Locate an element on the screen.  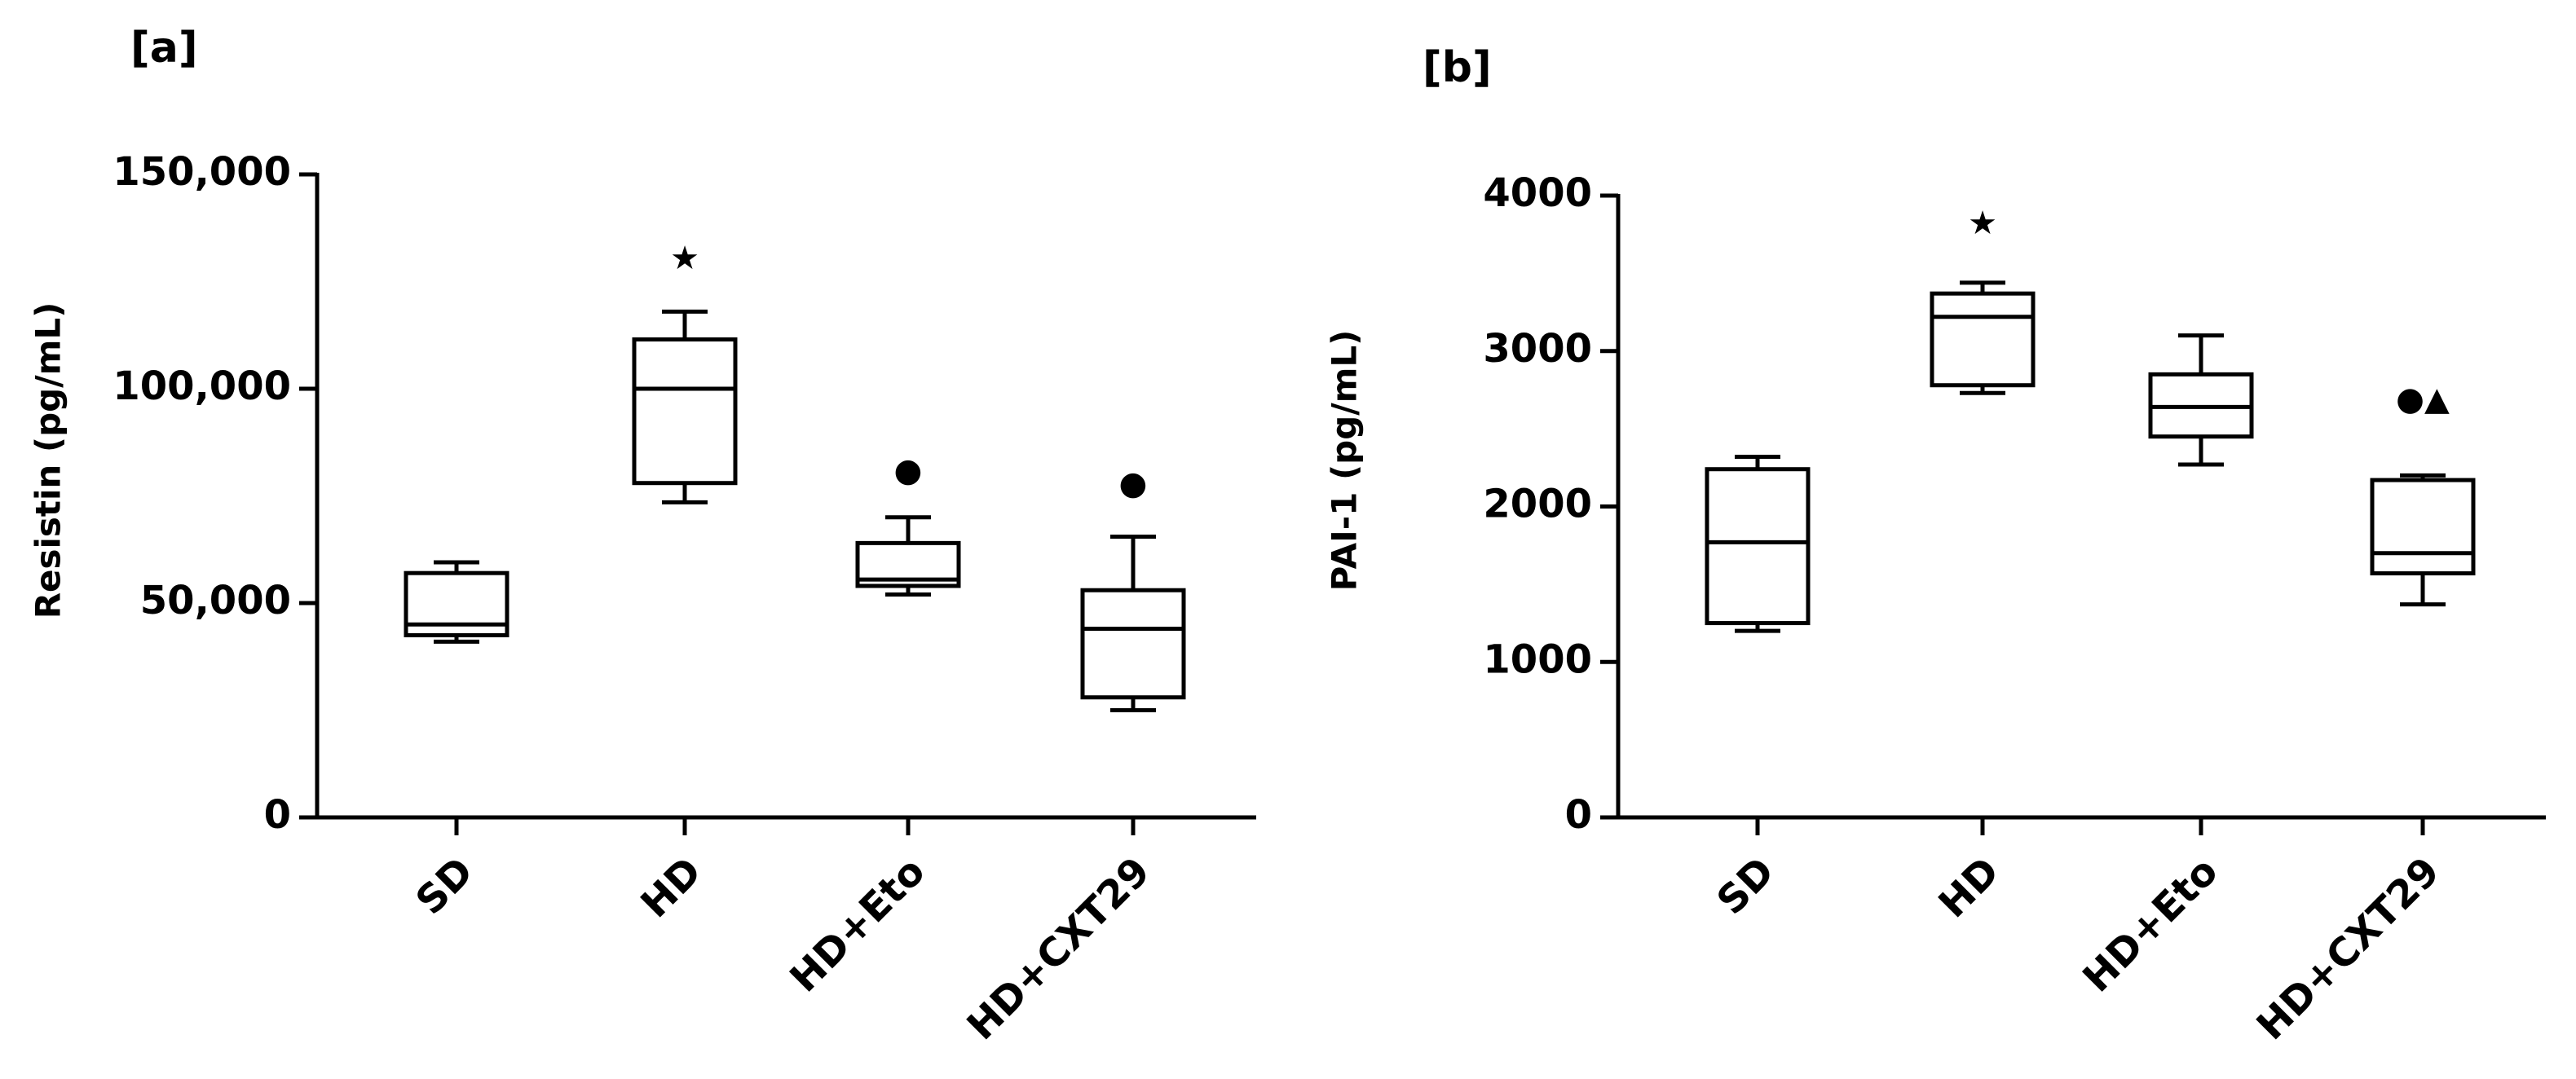
y-tick-label: 50,000 is located at coordinates (215, 600).